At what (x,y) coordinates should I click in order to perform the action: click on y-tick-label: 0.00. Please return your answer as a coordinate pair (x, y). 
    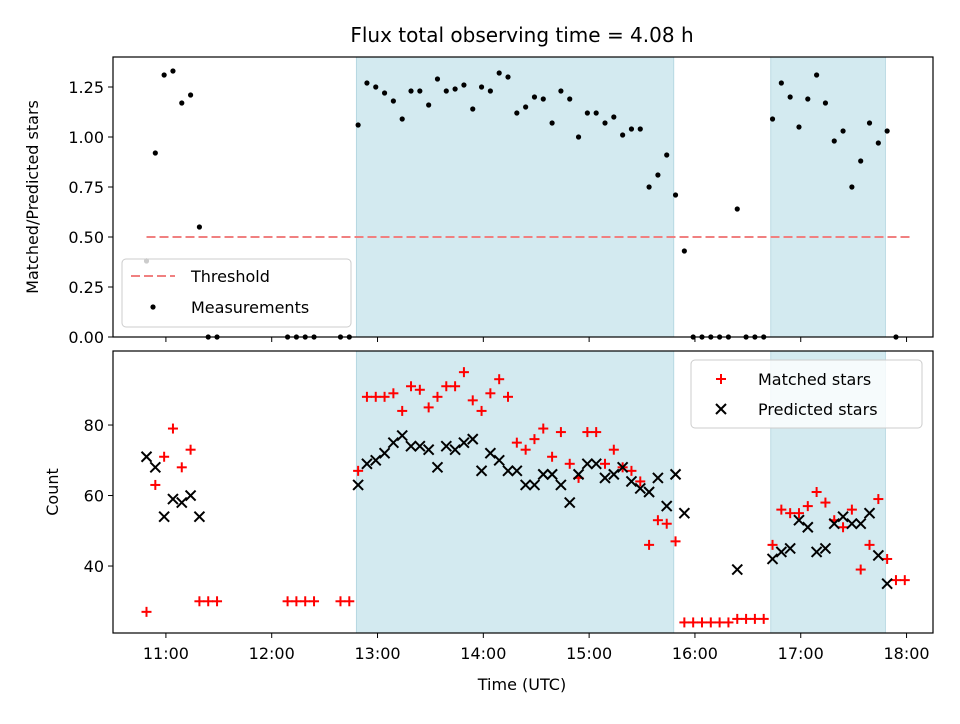
    Looking at the image, I should click on (86, 337).